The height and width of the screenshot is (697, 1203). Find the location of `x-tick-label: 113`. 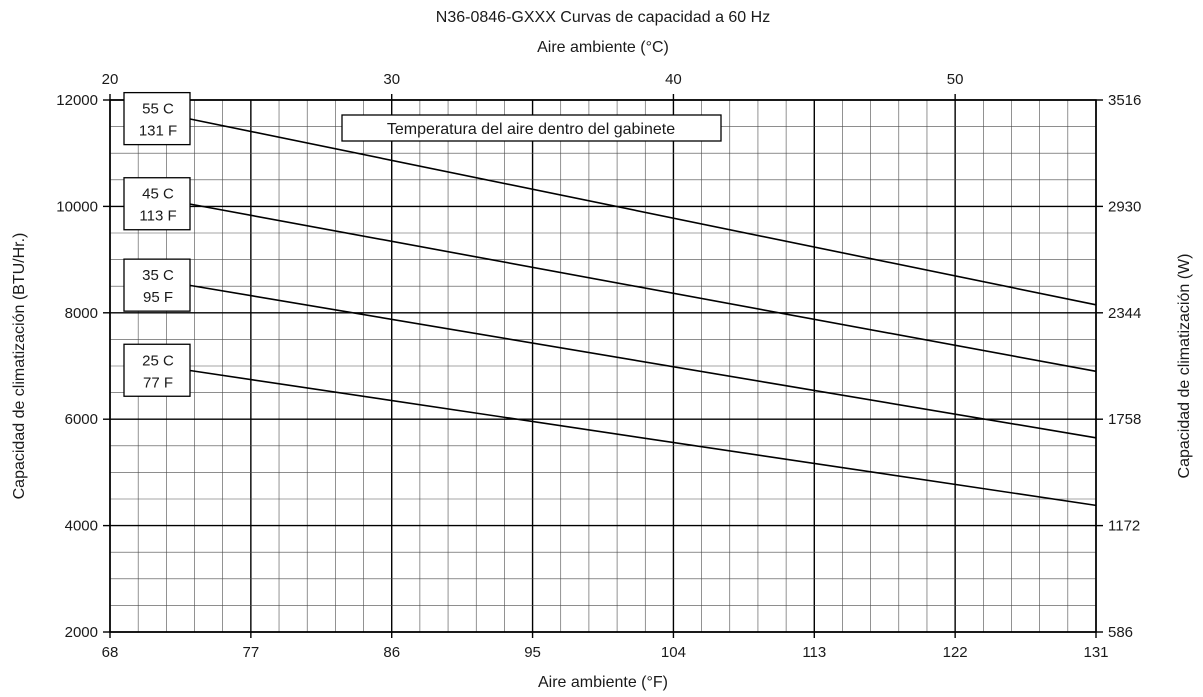

x-tick-label: 113 is located at coordinates (814, 652).